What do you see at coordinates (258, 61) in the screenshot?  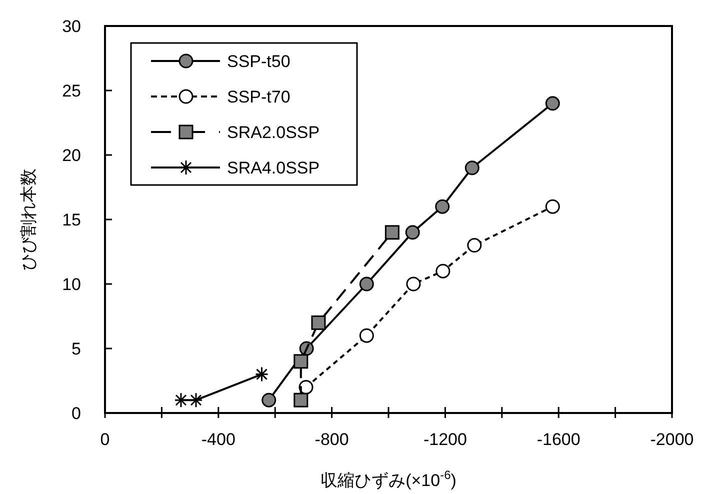 I see `legend-label: SSP-t50` at bounding box center [258, 61].